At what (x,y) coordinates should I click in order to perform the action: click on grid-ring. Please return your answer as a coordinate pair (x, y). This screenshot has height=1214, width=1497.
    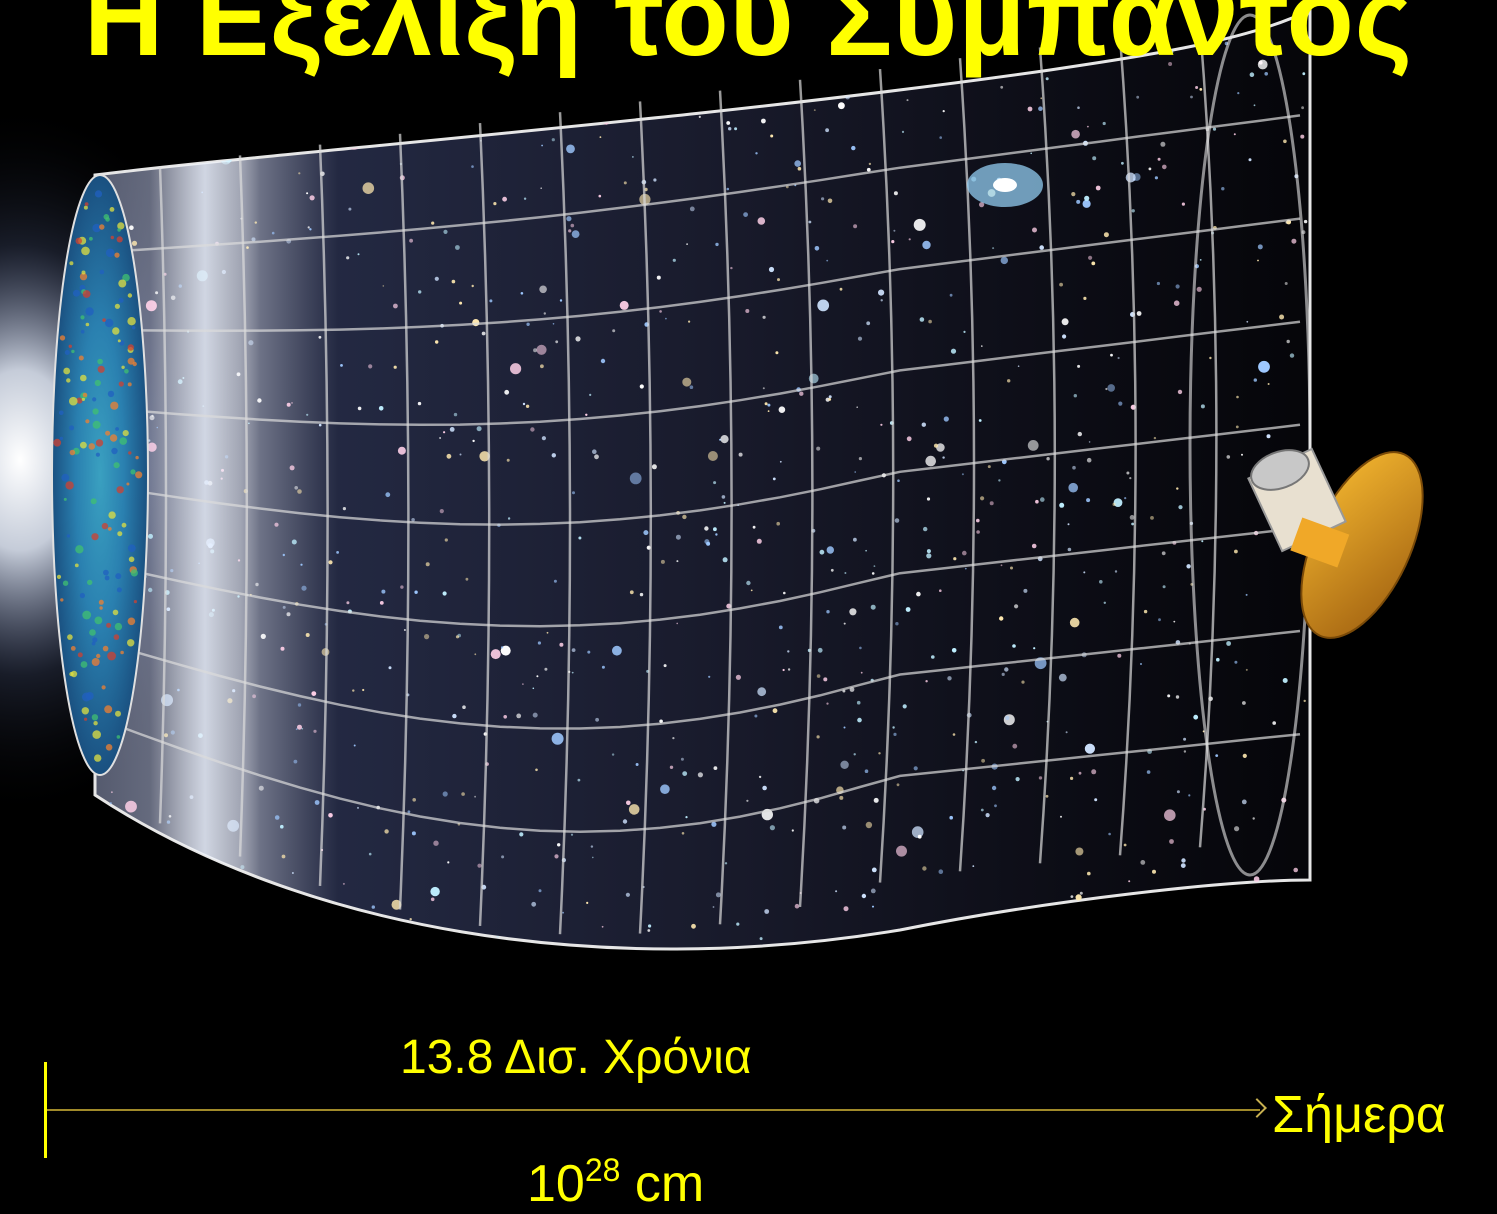
    Looking at the image, I should click on (967, 465).